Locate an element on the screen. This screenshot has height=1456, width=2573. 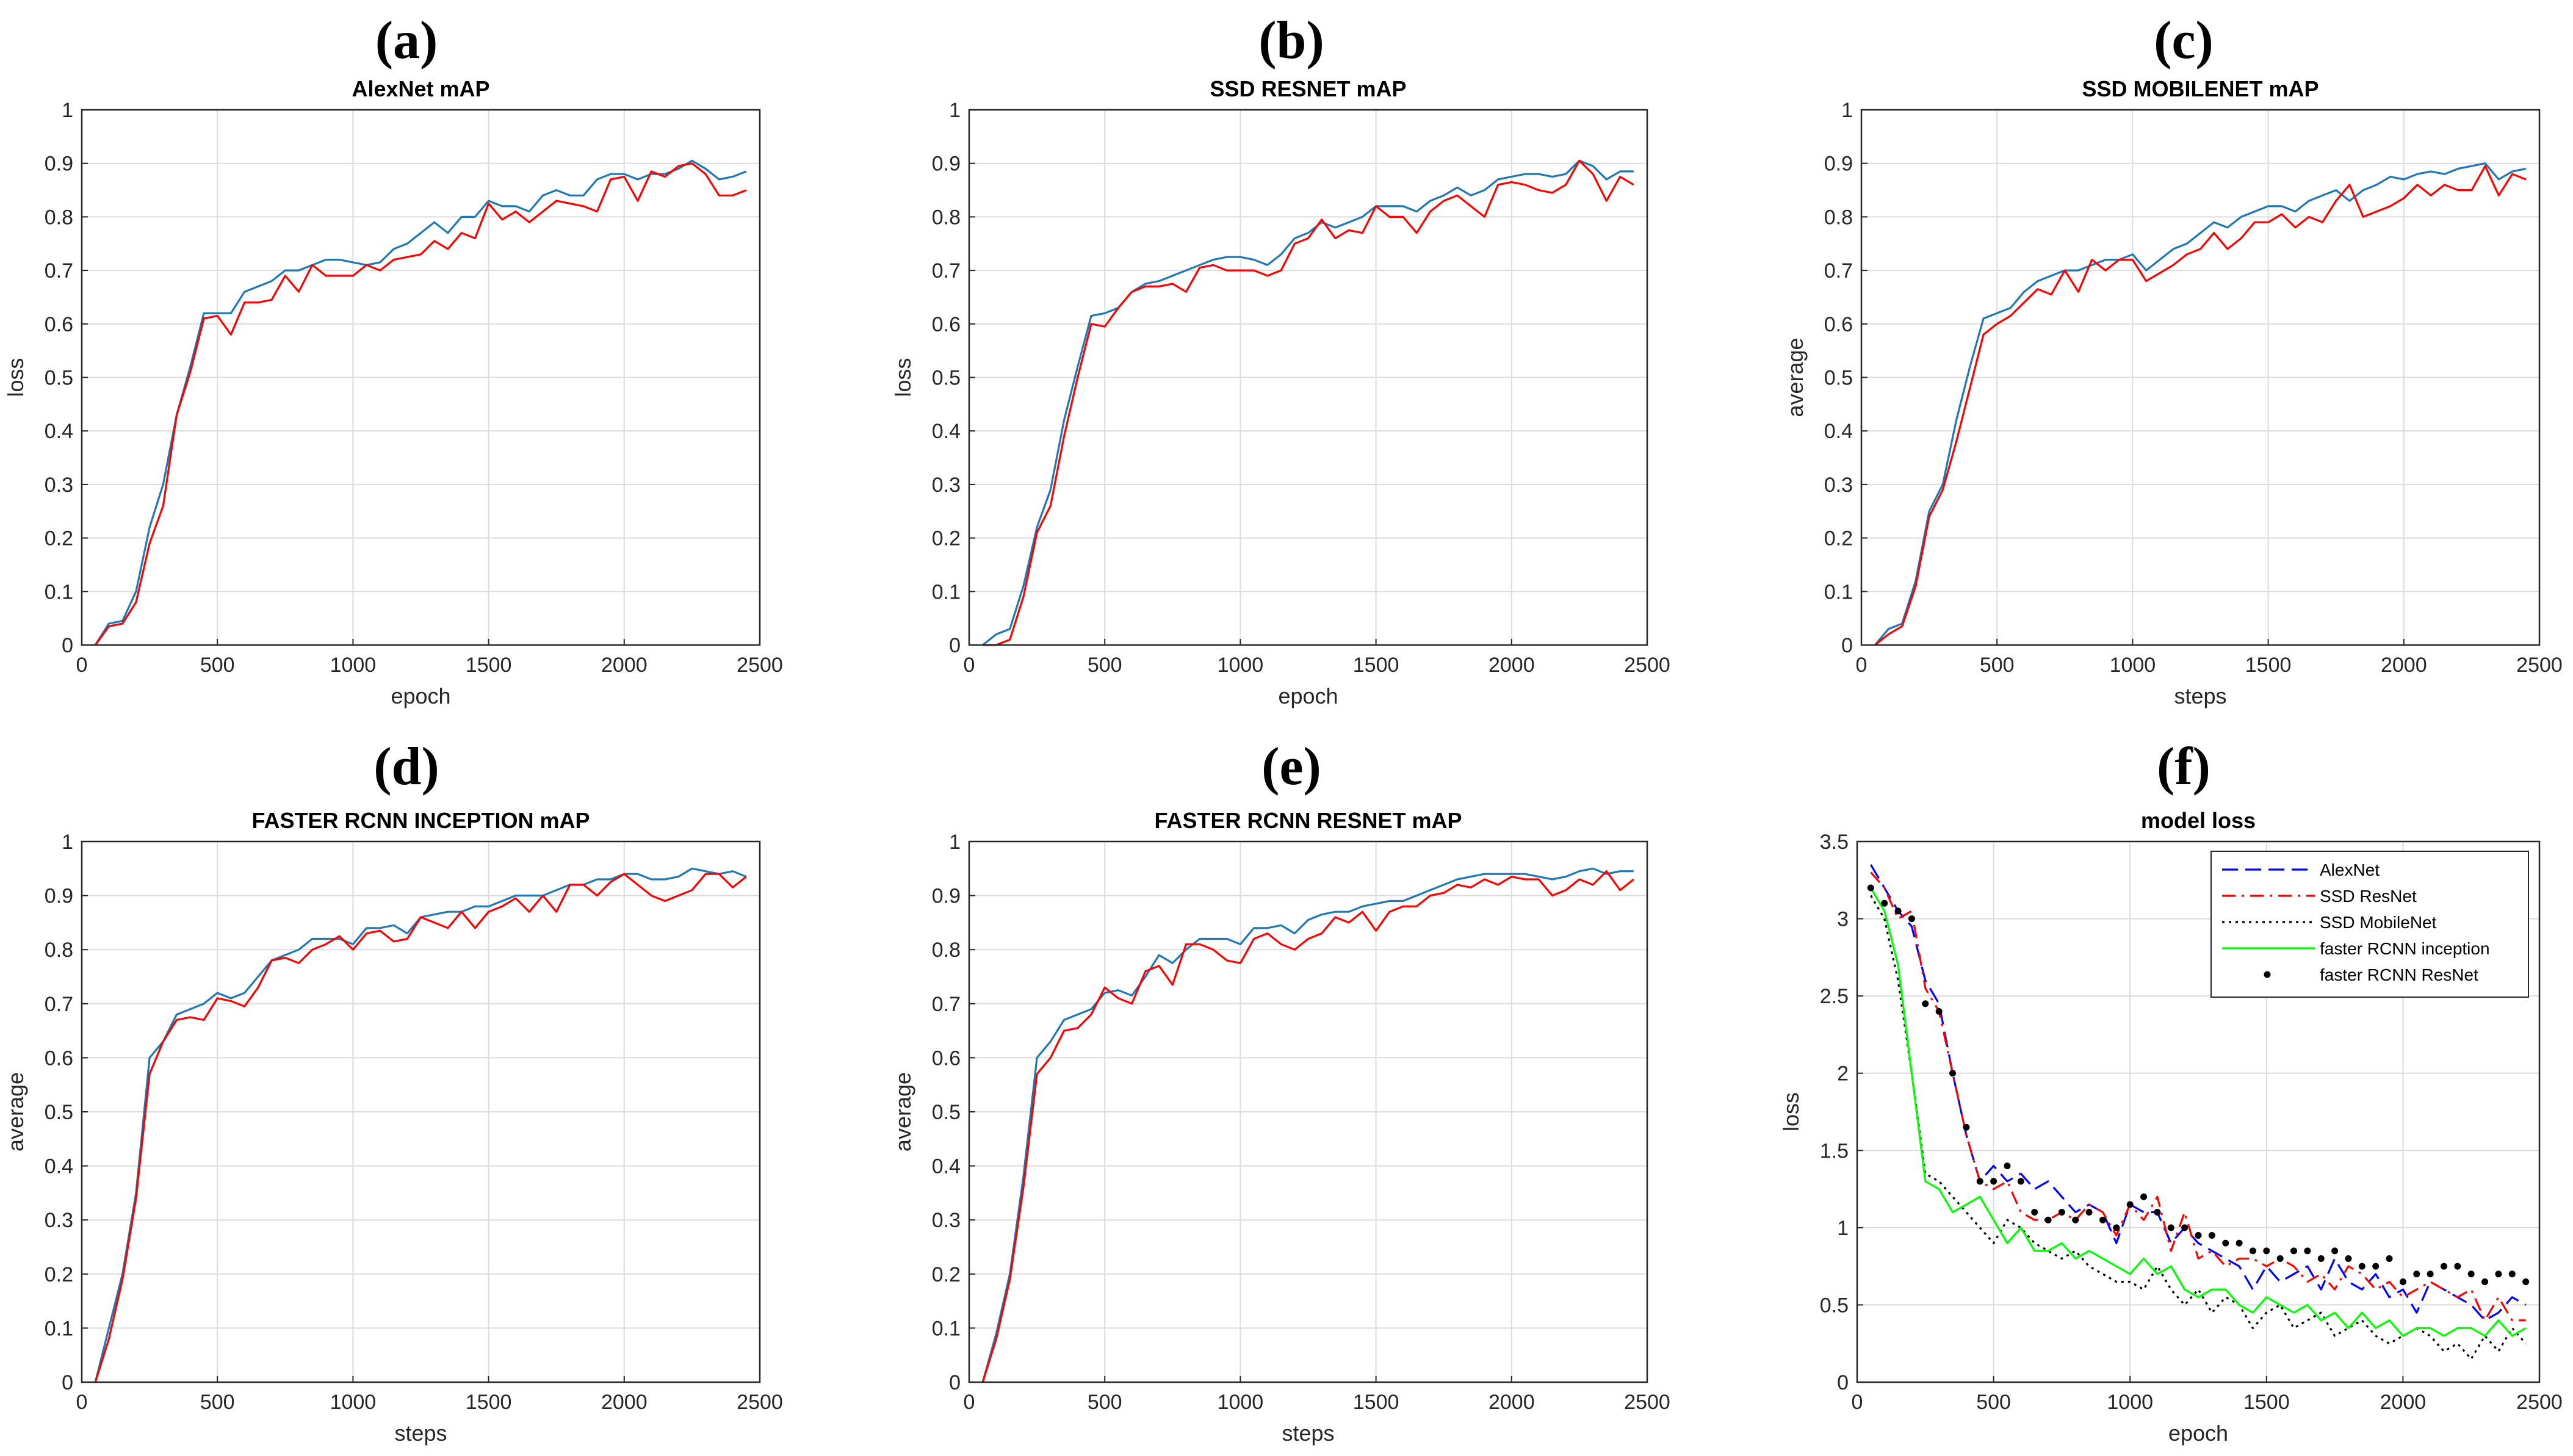
y-axis-label: average is located at coordinates (16, 1111).